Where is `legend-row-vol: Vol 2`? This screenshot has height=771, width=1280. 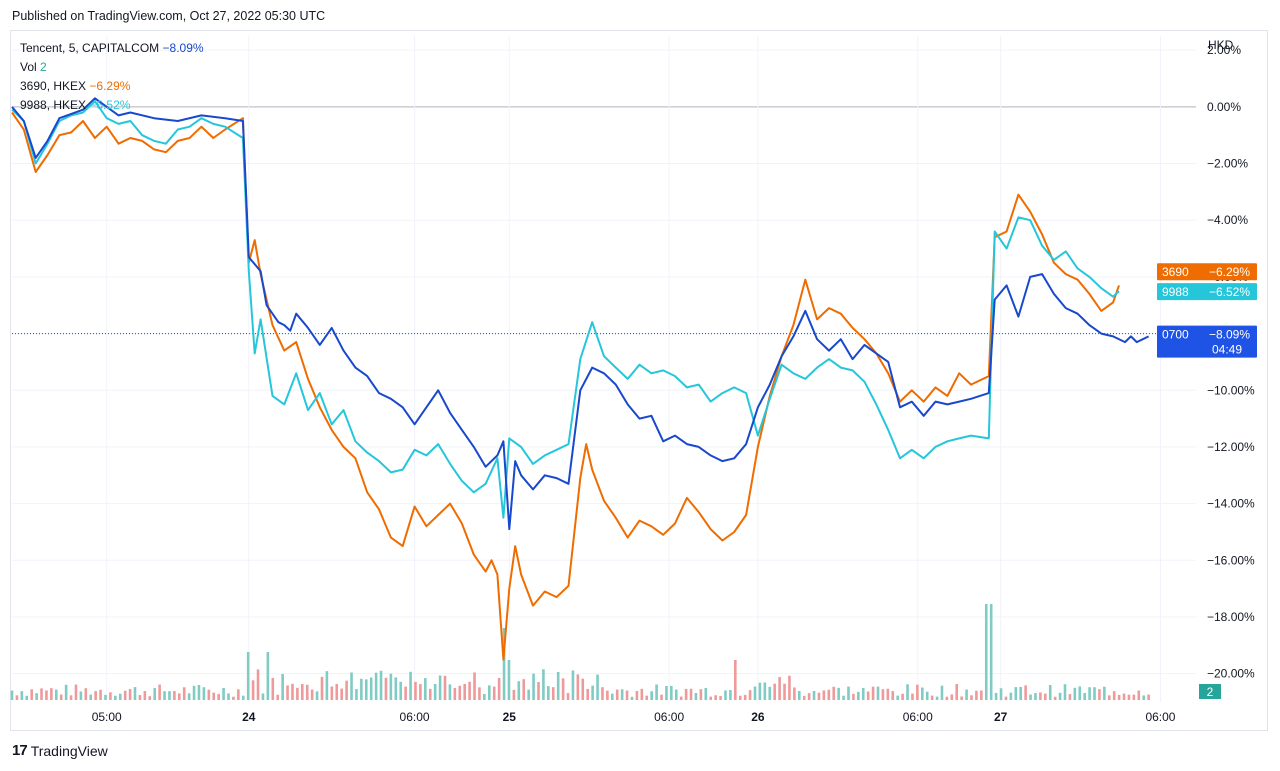
legend-row-vol: Vol 2 is located at coordinates (112, 67).